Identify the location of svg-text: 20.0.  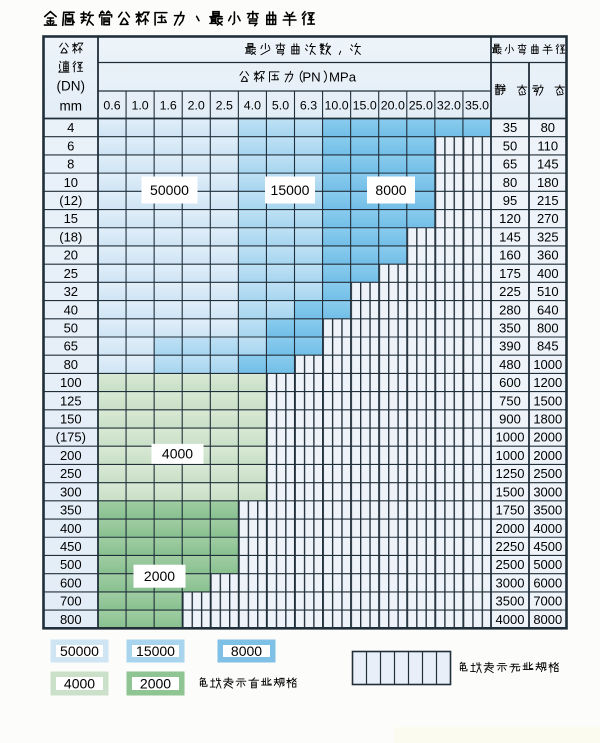
(393, 106).